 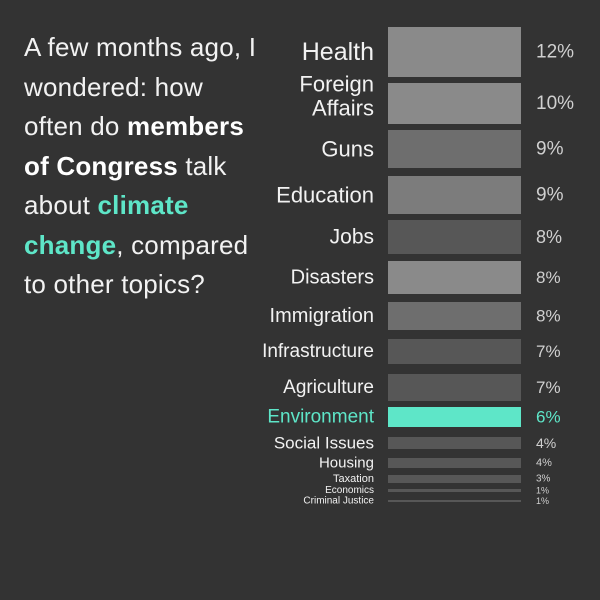 What do you see at coordinates (454, 501) in the screenshot?
I see `bar-criminal-justice` at bounding box center [454, 501].